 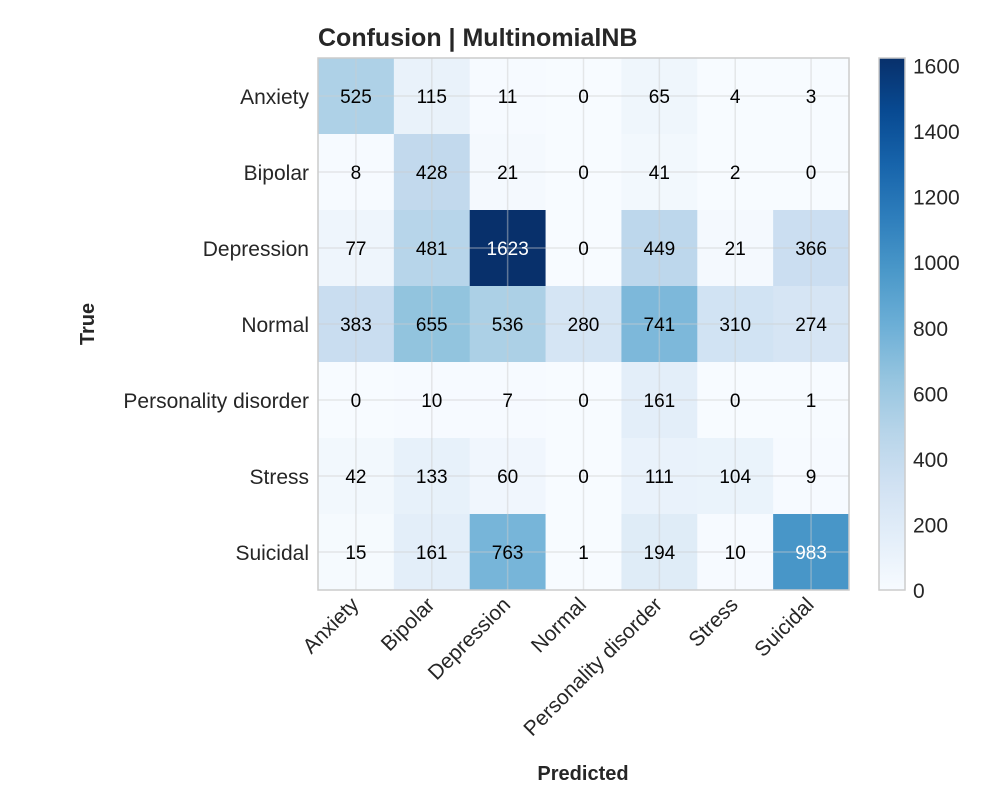 I want to click on cell-value-label: 133, so click(x=432, y=477).